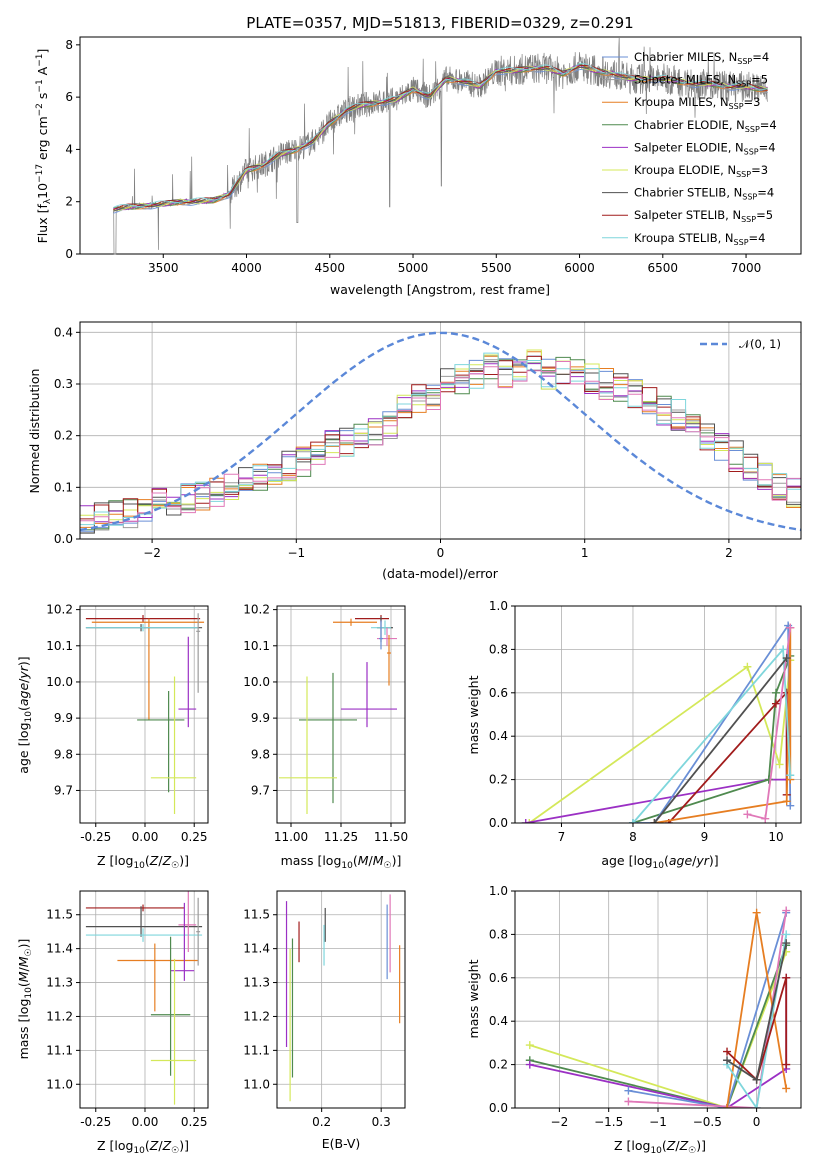 The image size is (819, 1170). I want to click on histogram-xlabel: (data-model)/error, so click(440, 573).